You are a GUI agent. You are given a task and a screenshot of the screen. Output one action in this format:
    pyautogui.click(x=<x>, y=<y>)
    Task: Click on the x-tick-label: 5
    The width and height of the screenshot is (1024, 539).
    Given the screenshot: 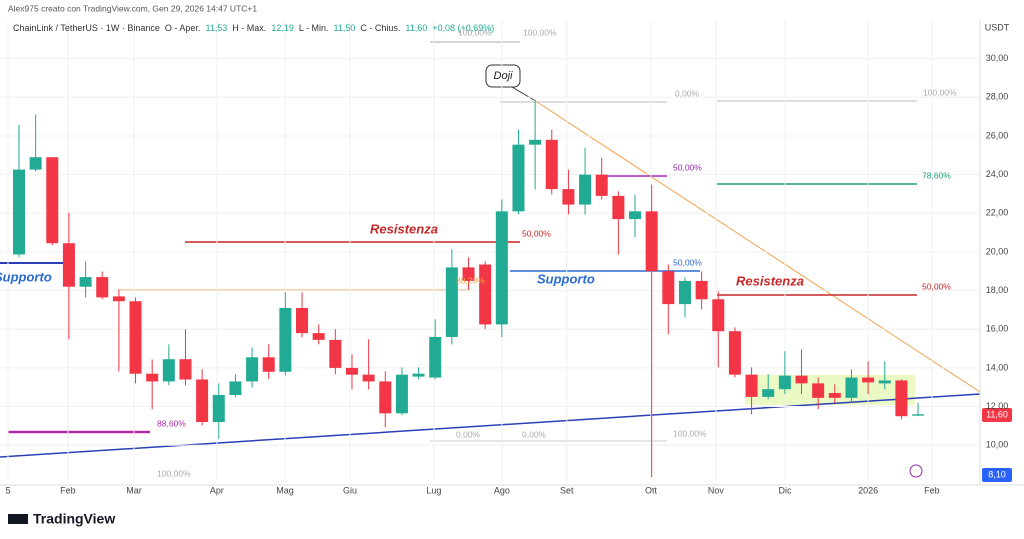 What is the action you would take?
    pyautogui.click(x=7, y=490)
    